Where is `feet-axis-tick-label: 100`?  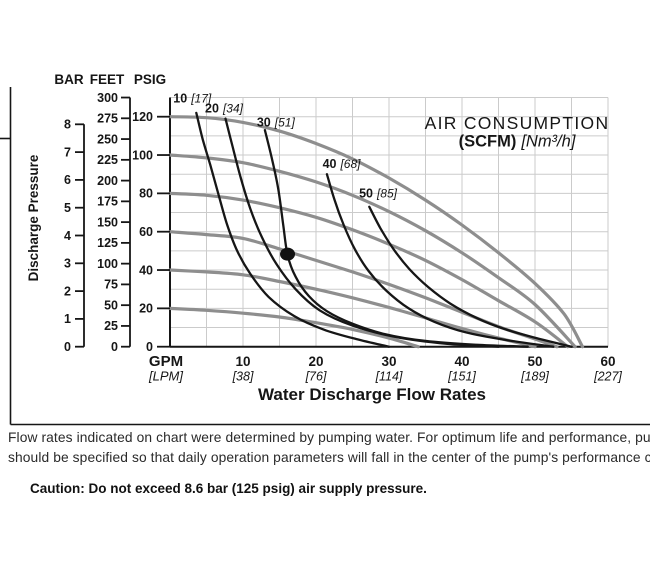 feet-axis-tick-label: 100 is located at coordinates (107, 264).